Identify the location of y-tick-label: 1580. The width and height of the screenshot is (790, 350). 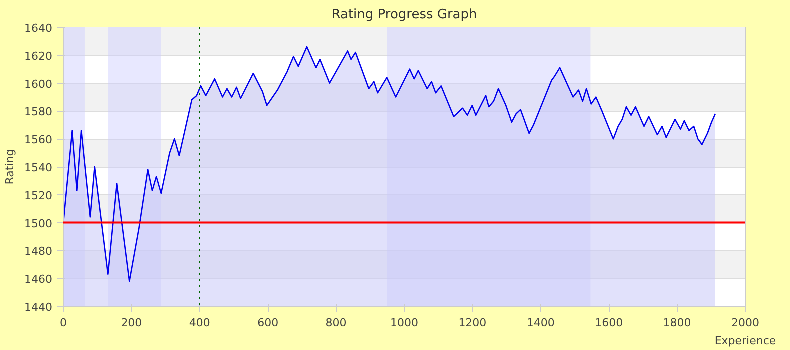
(38, 112).